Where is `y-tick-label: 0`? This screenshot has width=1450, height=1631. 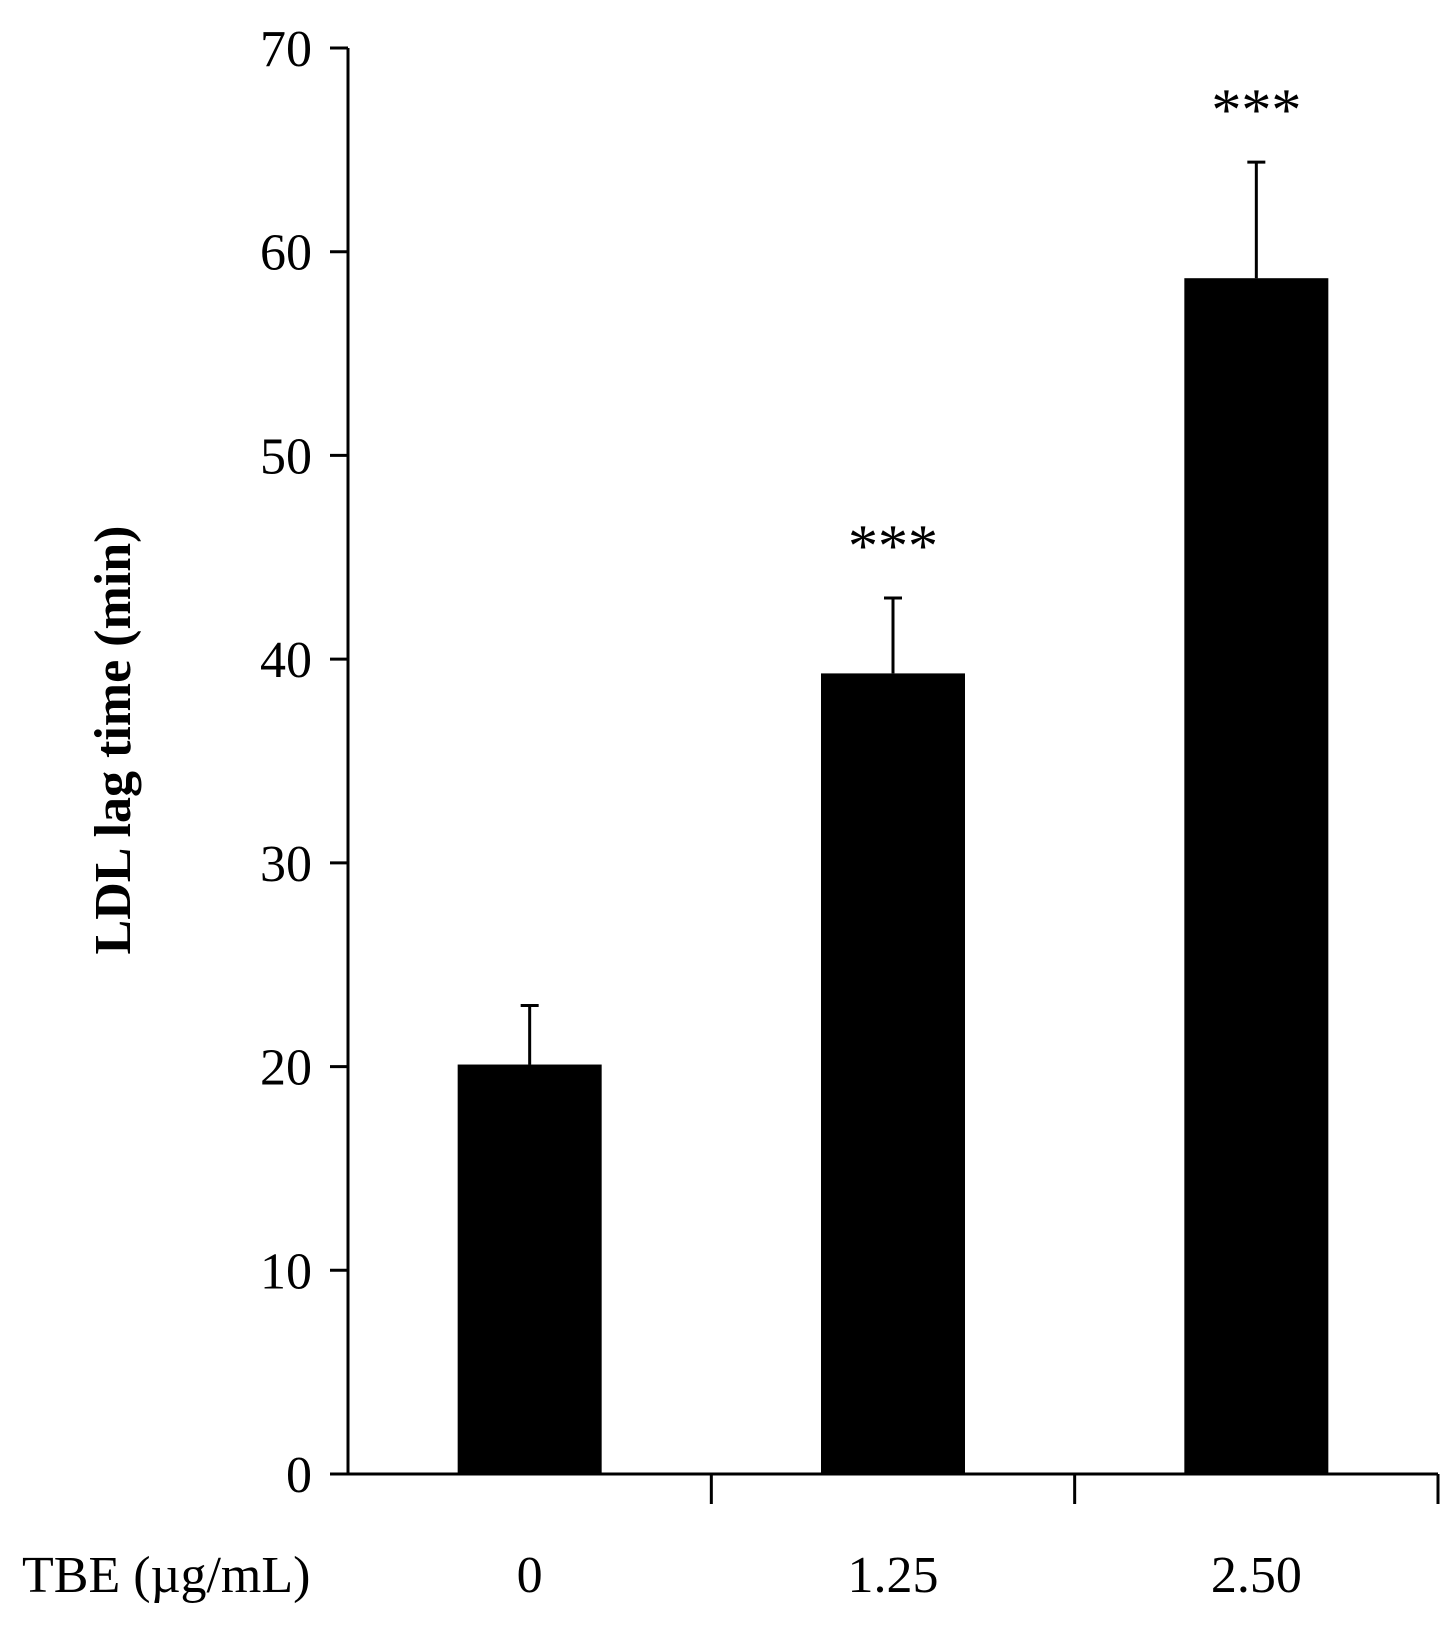 y-tick-label: 0 is located at coordinates (299, 1475).